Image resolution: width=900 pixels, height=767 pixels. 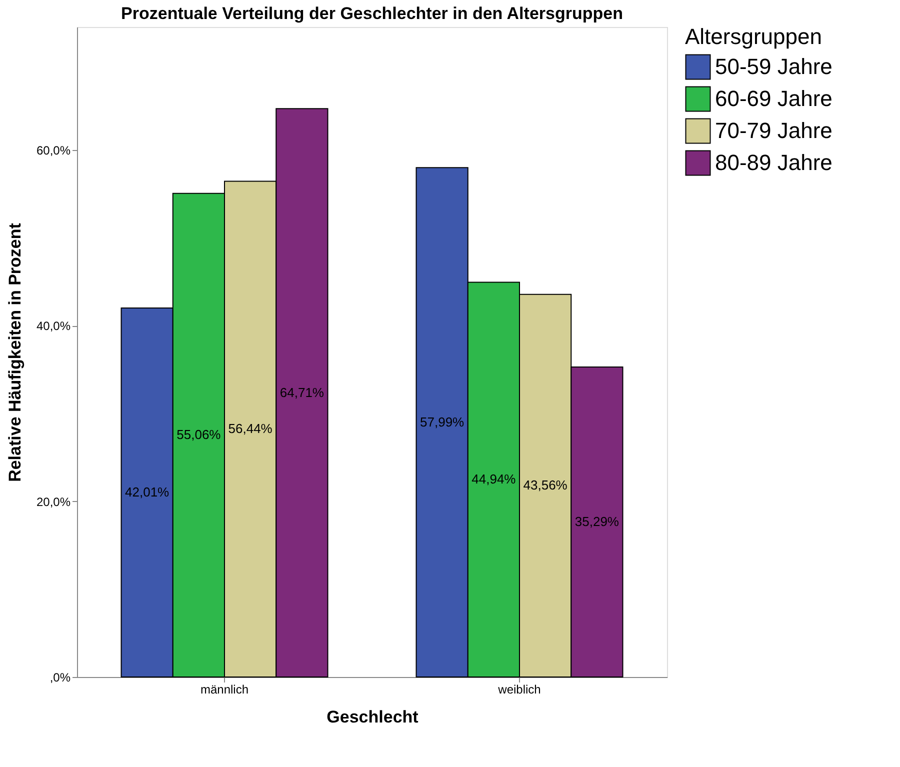 What do you see at coordinates (372, 13) in the screenshot?
I see `chart-title: Prozentuale Verteilung der Geschlechter in den Altersgruppen` at bounding box center [372, 13].